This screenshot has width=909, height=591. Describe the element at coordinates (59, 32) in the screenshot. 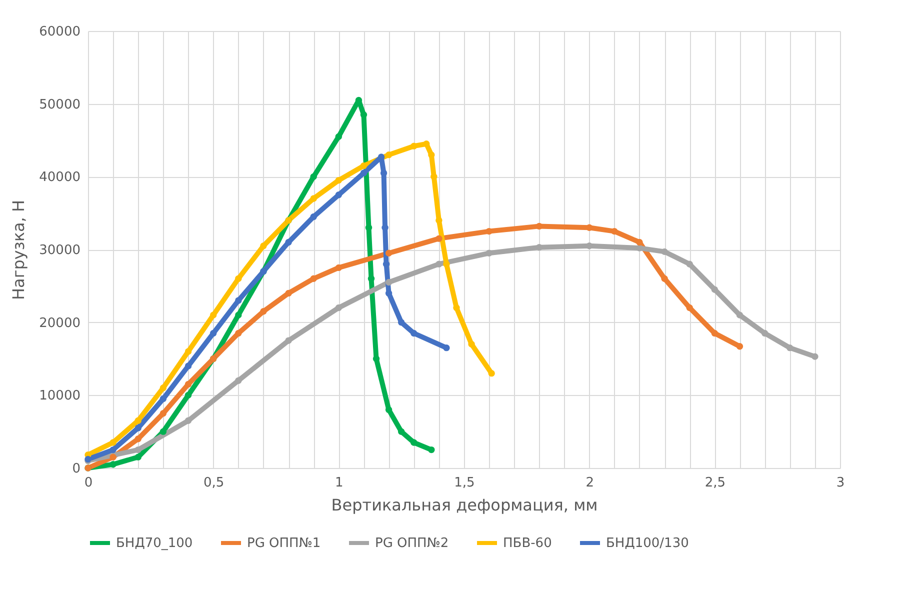

I see `y-tick-label: 60000` at that location.